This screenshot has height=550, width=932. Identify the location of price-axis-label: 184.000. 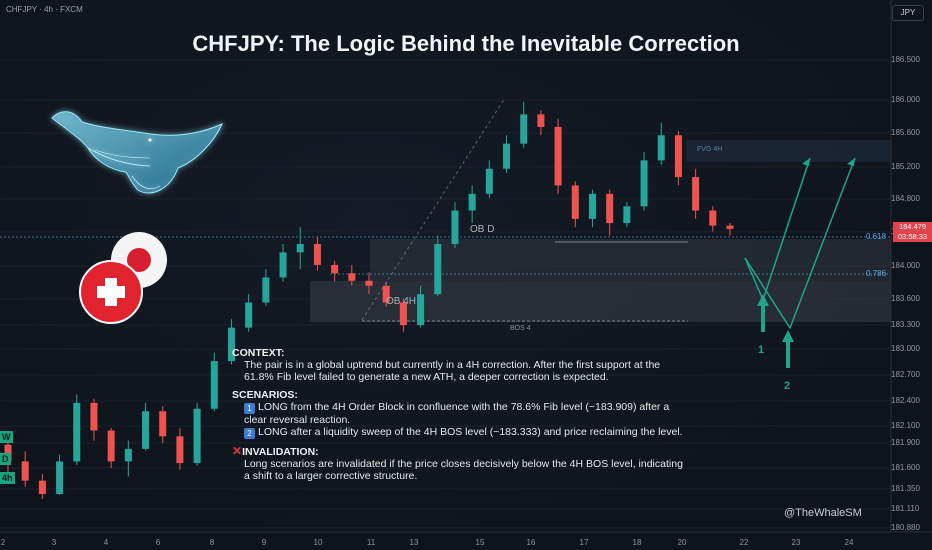
(905, 265).